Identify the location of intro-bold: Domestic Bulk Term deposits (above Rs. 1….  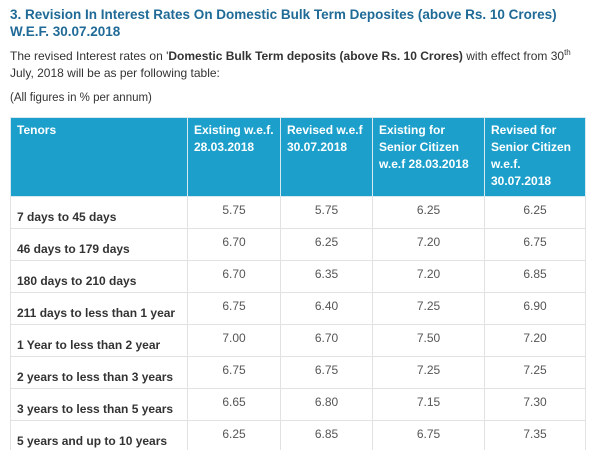
(315, 56).